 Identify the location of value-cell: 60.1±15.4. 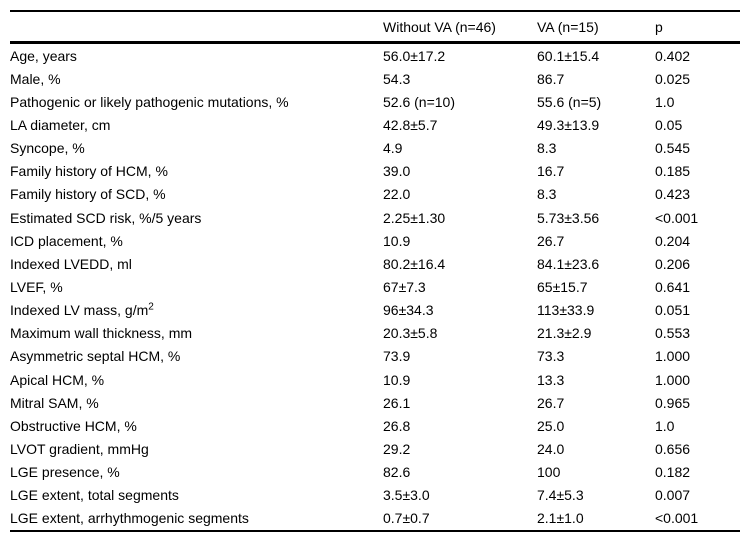
(568, 55).